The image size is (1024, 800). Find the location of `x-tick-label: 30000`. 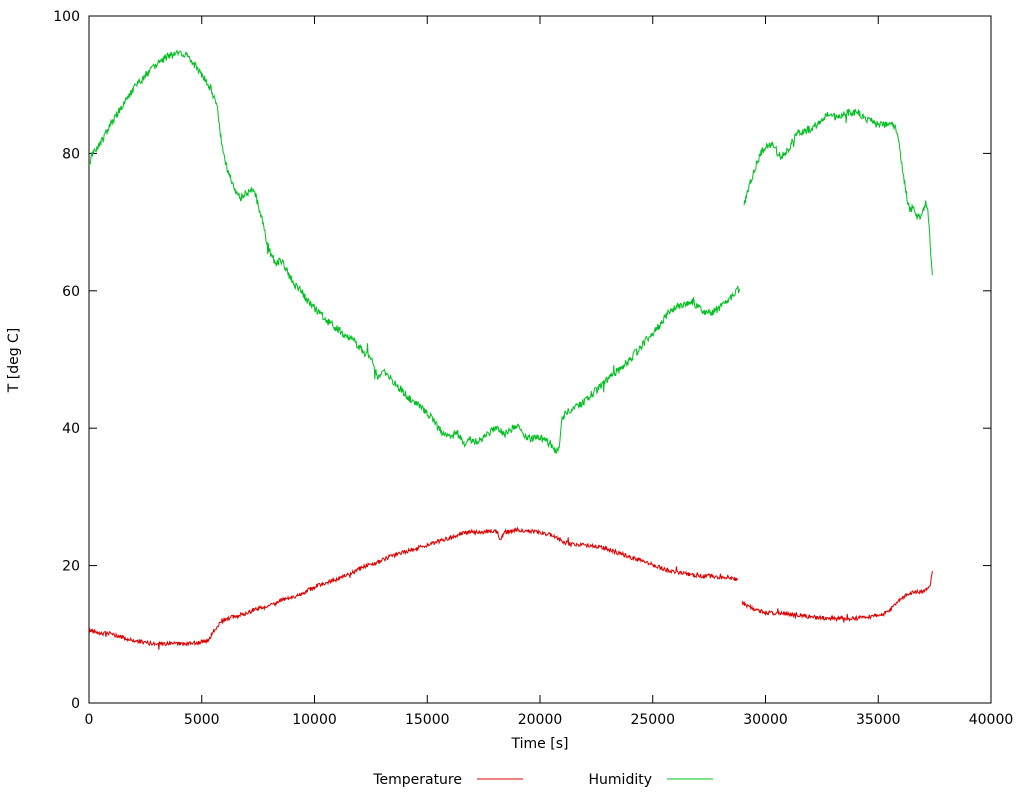

x-tick-label: 30000 is located at coordinates (765, 720).